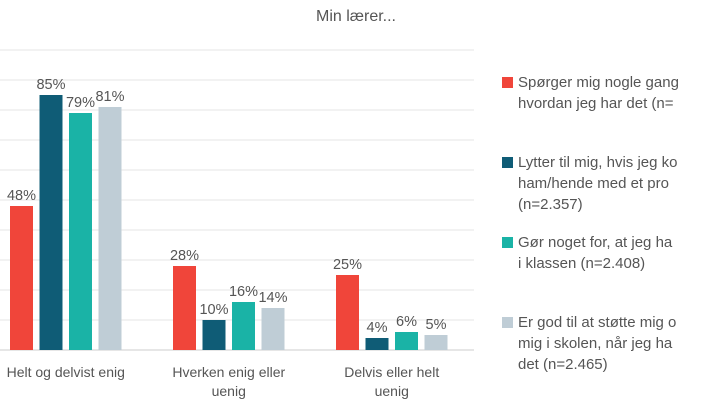 This screenshot has width=706, height=403. Describe the element at coordinates (377, 328) in the screenshot. I see `data-label: 4%` at that location.